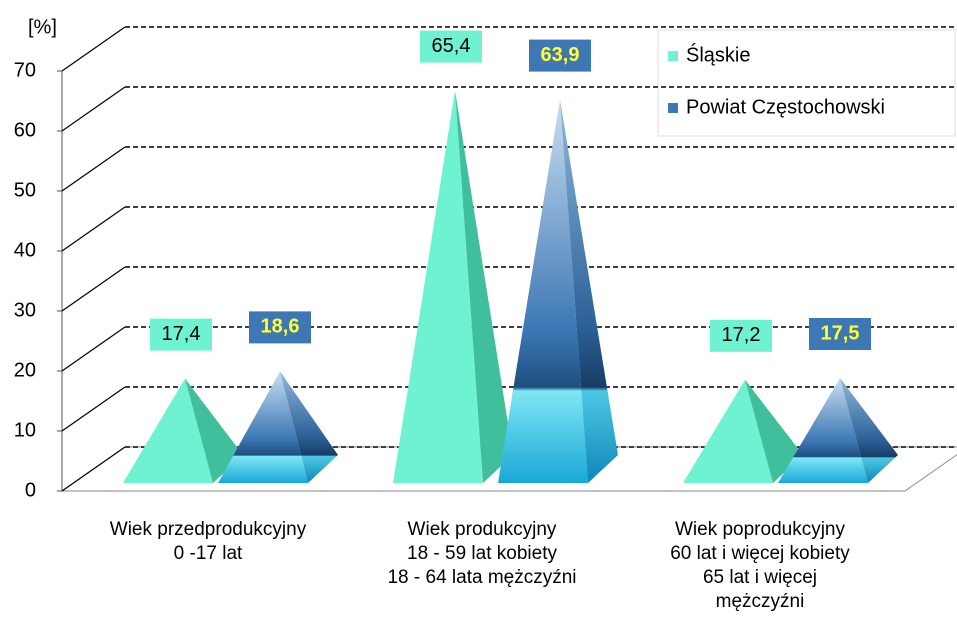 This screenshot has height=628, width=957. I want to click on value-label: 18,6, so click(280, 327).